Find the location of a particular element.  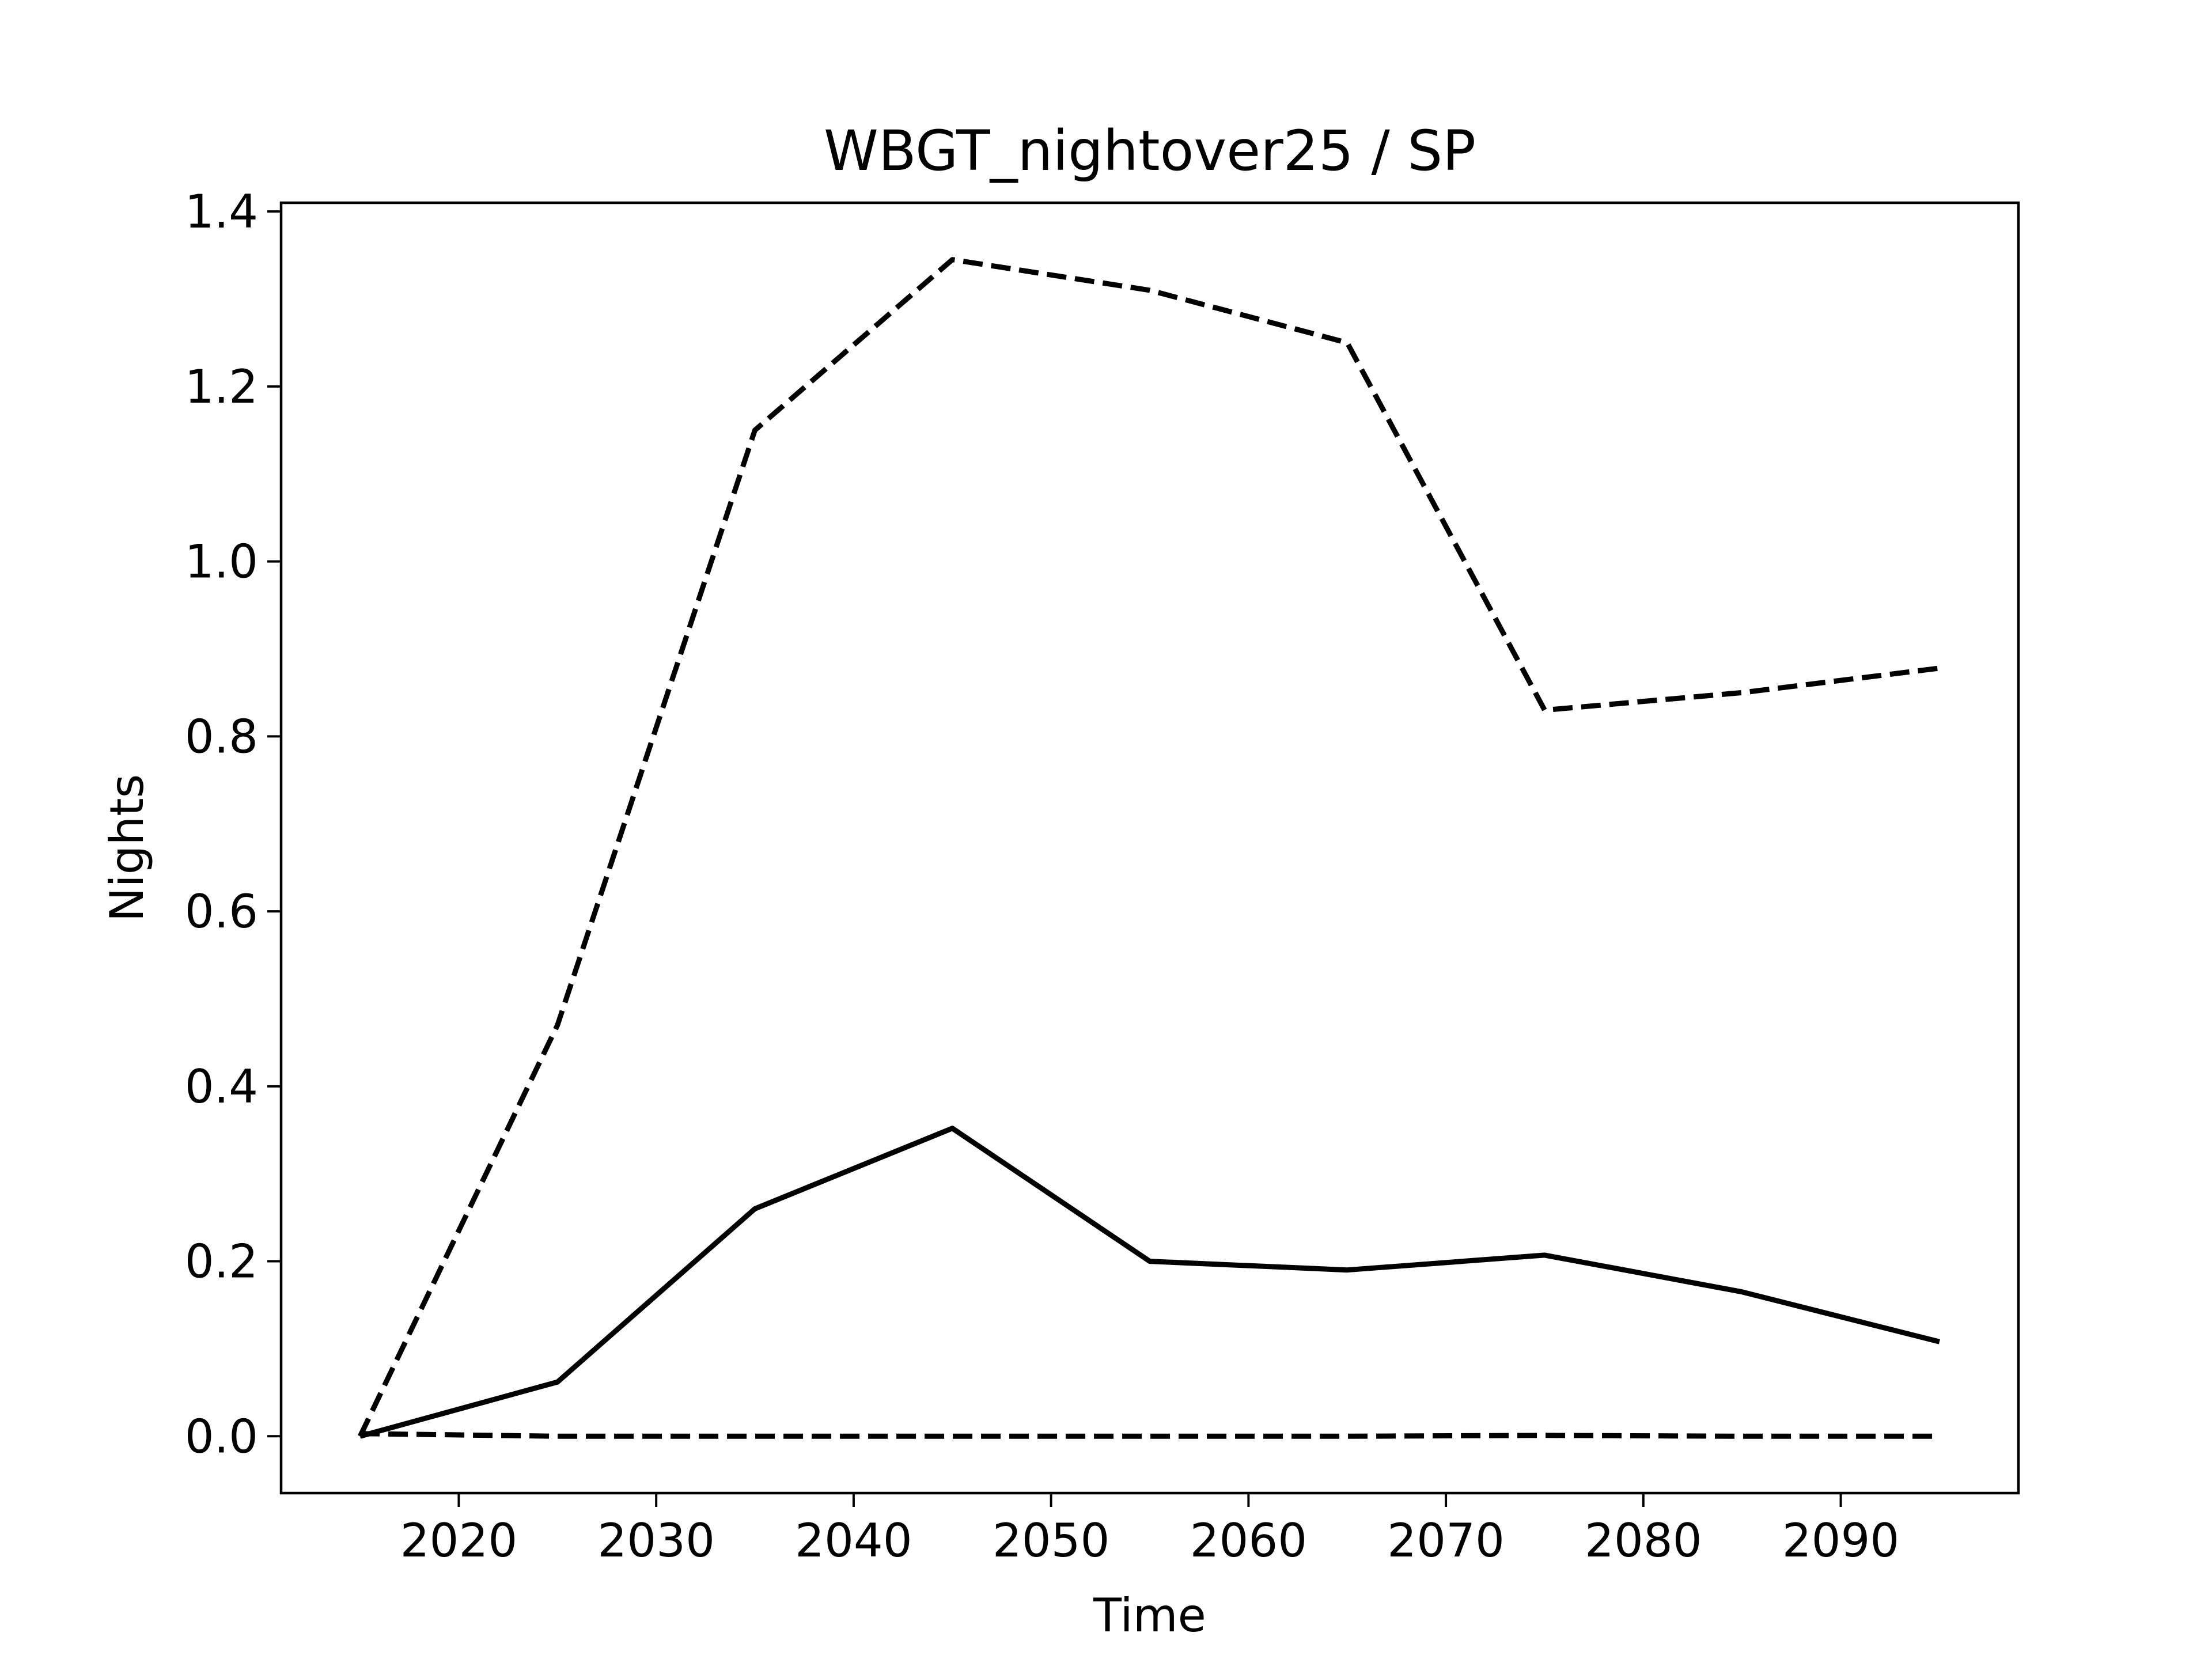

y-tick-label: 1.4 is located at coordinates (221, 211).